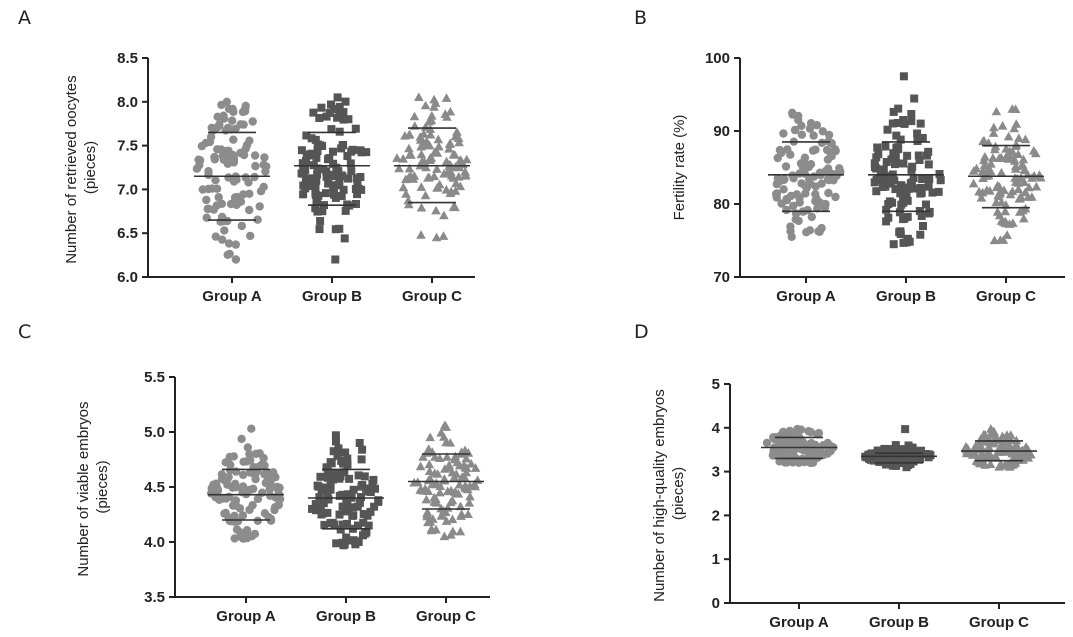 The image size is (1073, 637). I want to click on panel-b-points, so click(908, 160).